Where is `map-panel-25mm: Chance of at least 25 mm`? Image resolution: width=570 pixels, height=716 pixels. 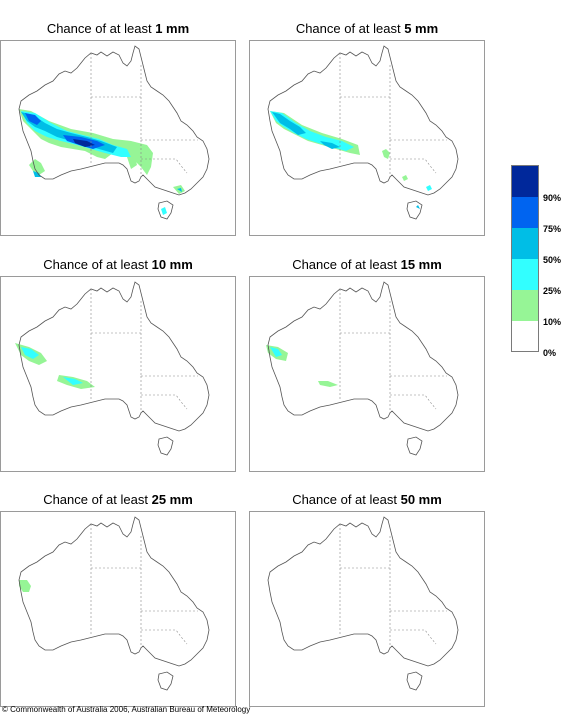 map-panel-25mm: Chance of at least 25 mm is located at coordinates (118, 598).